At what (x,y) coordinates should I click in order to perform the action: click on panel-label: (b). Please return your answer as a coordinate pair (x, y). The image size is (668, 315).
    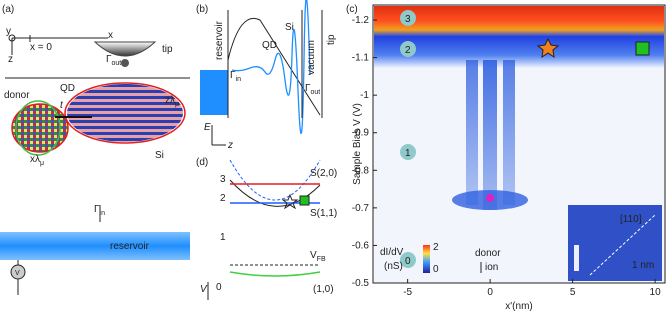
    Looking at the image, I should click on (202, 9).